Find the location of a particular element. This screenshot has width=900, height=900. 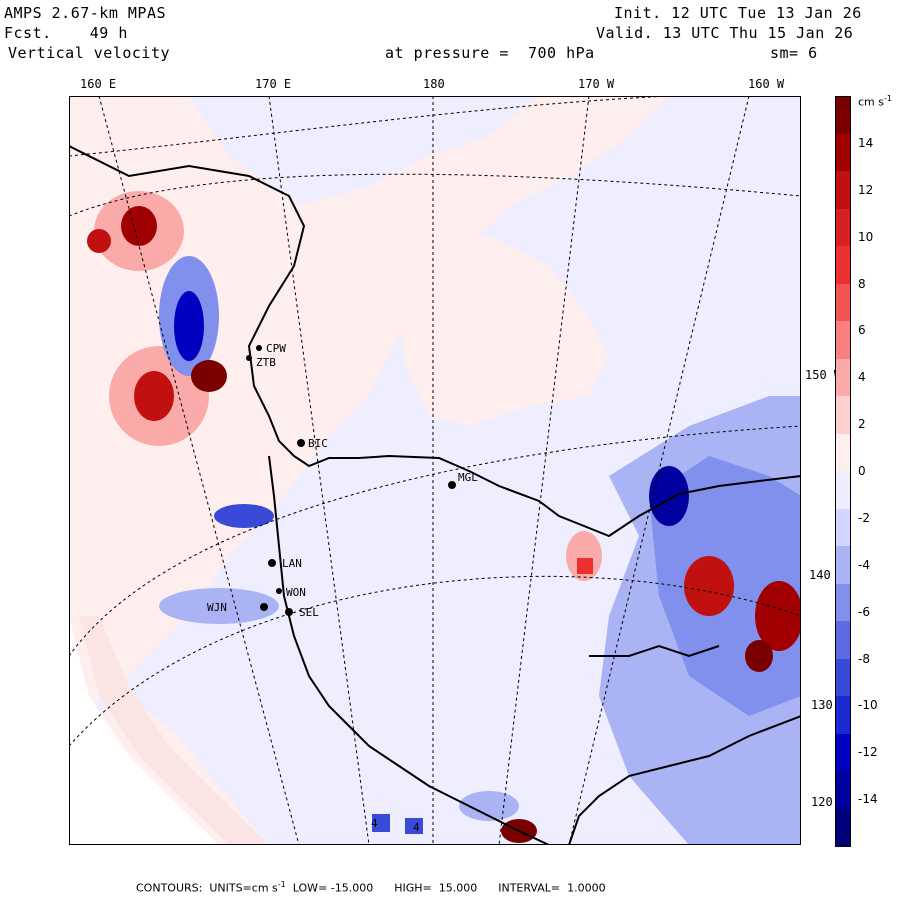

colorbar-tick-label: -8 is located at coordinates (864, 658).